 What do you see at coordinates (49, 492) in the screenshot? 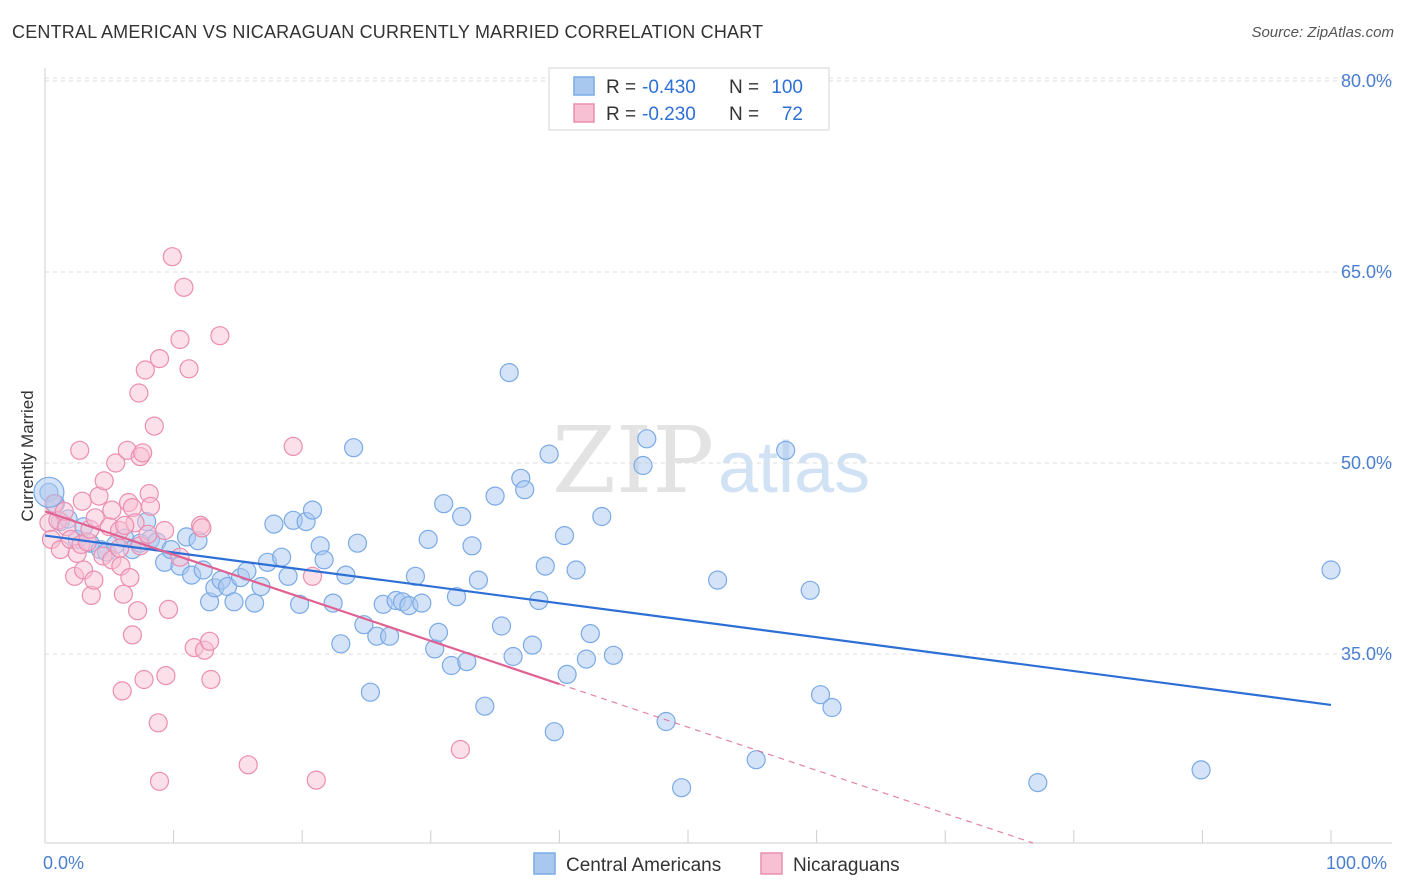
I see `data-point-cluster` at bounding box center [49, 492].